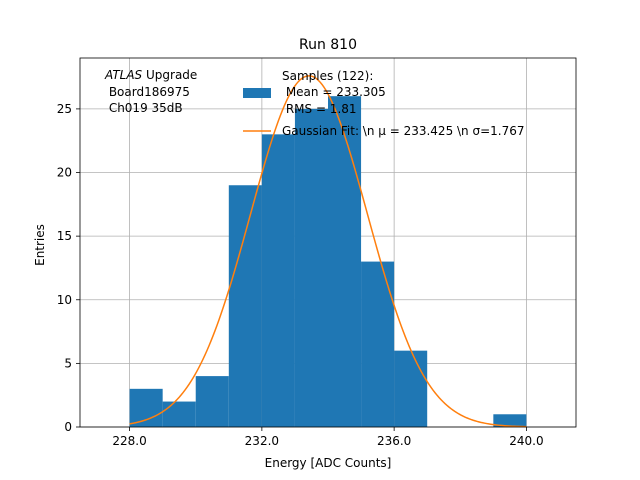 The image size is (640, 480). What do you see at coordinates (123, 75) in the screenshot?
I see `annotation-atlas: ATLAS` at bounding box center [123, 75].